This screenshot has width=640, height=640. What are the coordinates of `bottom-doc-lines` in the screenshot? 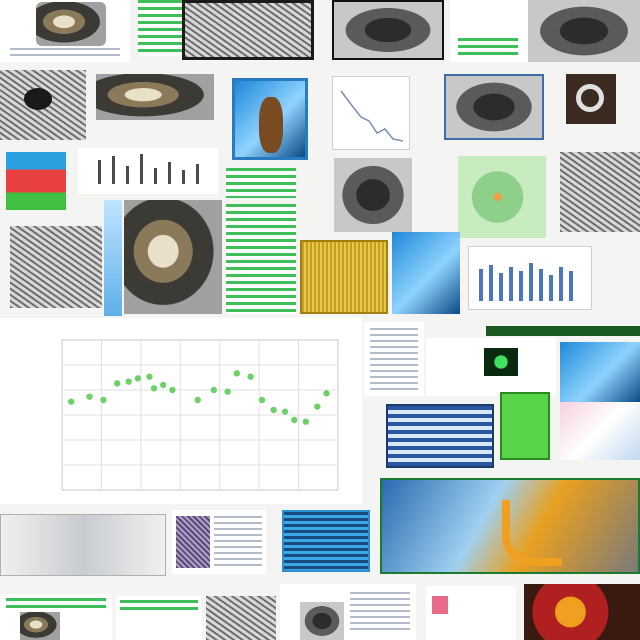 It's located at (380, 613).